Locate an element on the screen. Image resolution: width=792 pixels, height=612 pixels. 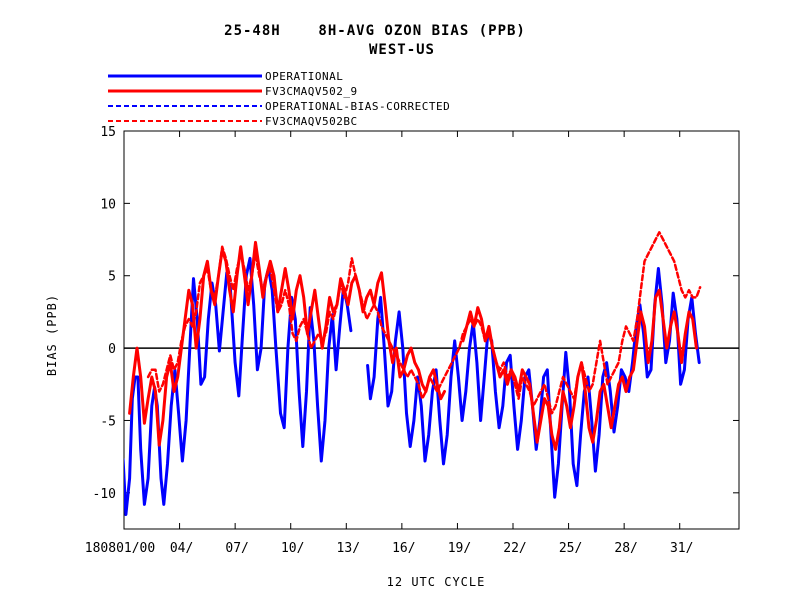
y-tick-label: 15 is located at coordinates (108, 132).